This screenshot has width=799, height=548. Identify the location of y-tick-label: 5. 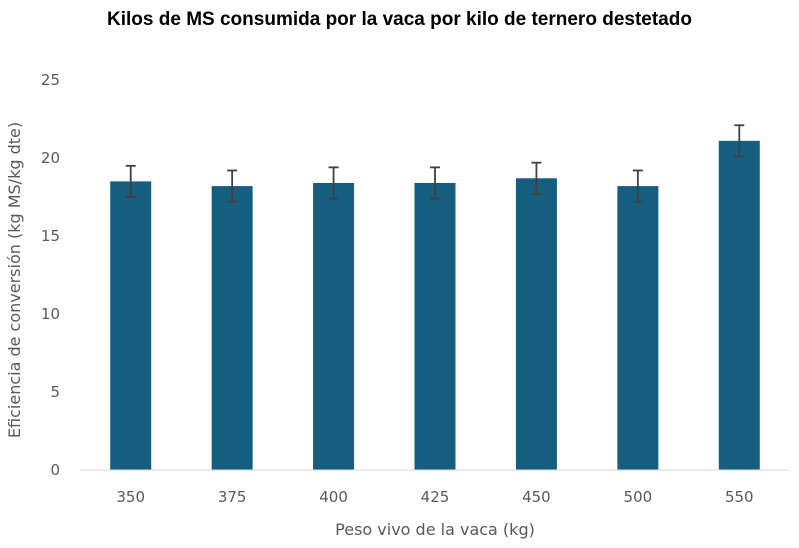
(55, 392).